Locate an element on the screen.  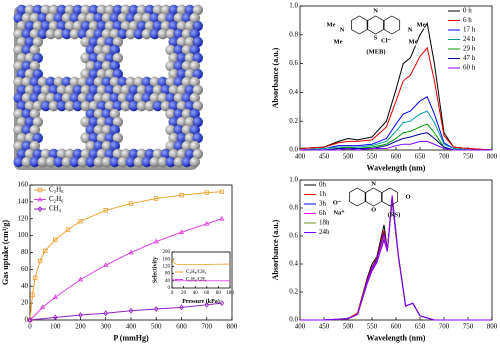
y-axis-label: Absorbance (a.u.) is located at coordinates (275, 249).